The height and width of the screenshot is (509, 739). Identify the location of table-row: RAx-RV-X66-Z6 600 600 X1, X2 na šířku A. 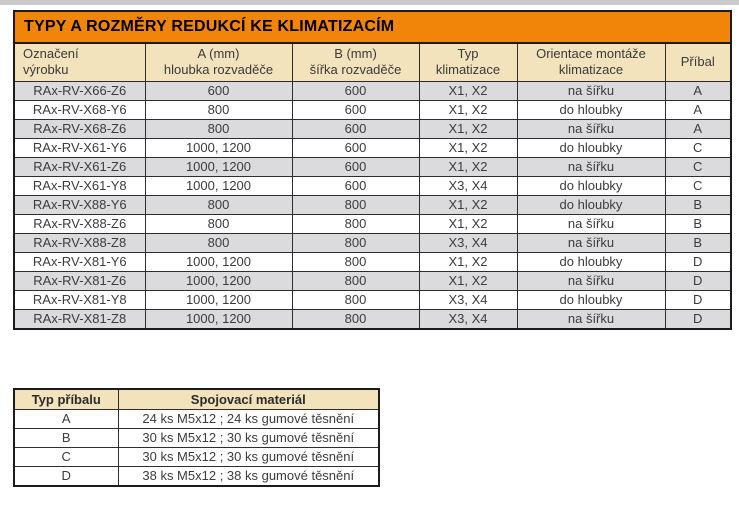
(372, 90).